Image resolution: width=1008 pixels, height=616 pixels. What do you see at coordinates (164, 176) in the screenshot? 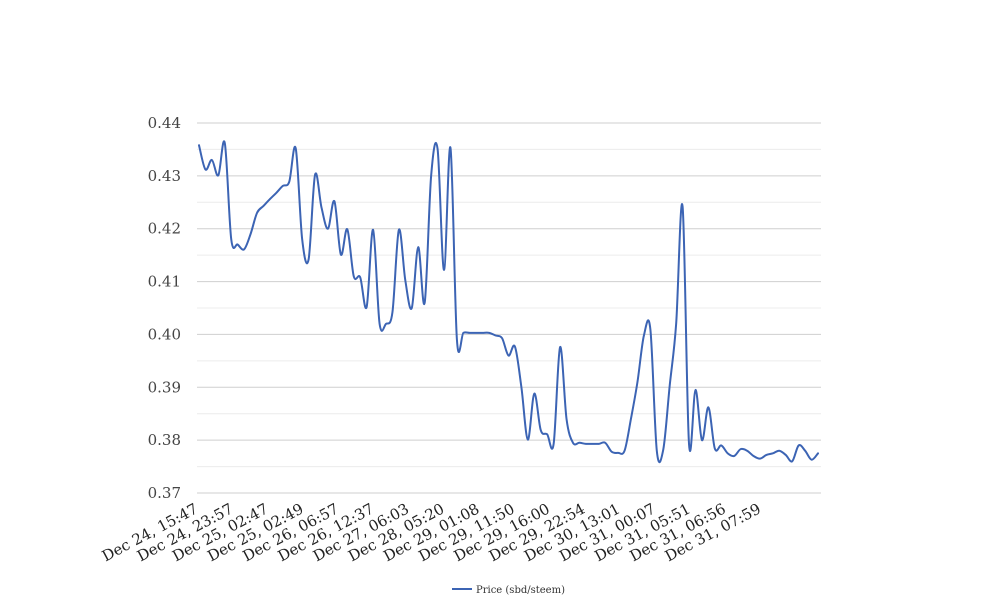
I see `y-tick-label: 0.43` at bounding box center [164, 176].